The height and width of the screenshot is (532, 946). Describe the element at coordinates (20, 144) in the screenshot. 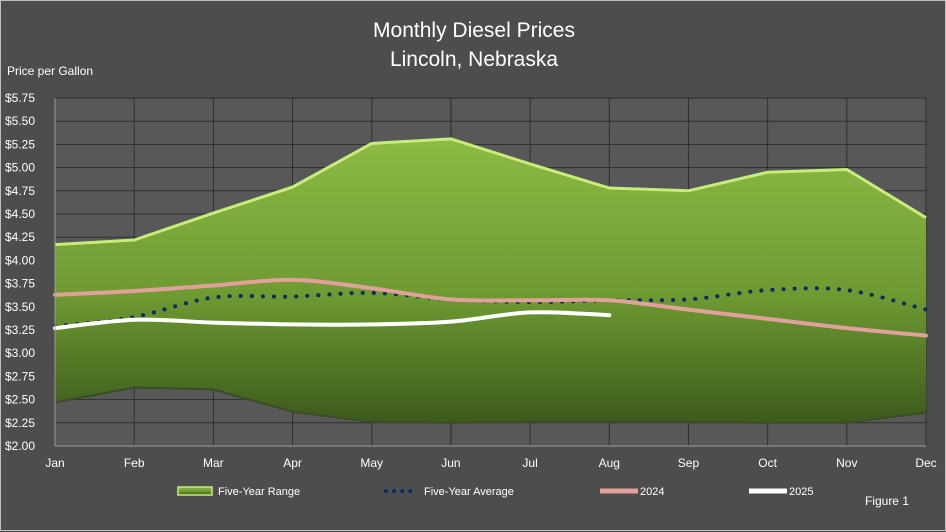

I see `y-tick-label: $5.25` at that location.